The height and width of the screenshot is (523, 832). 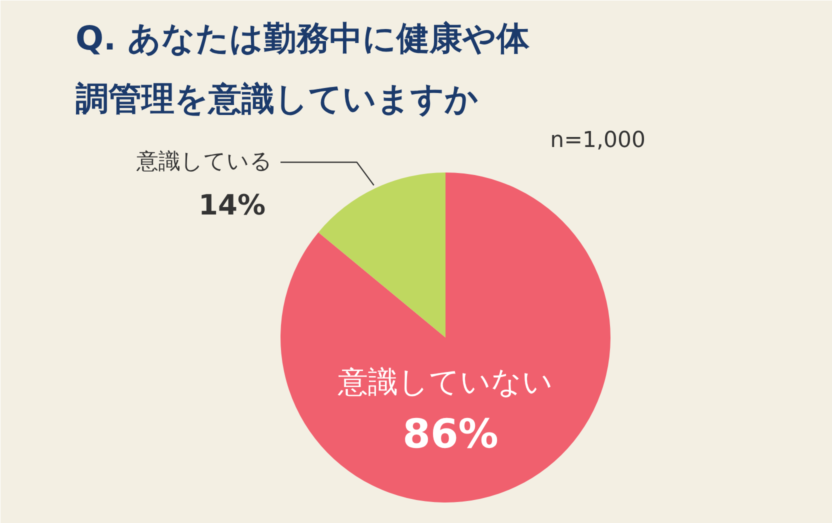 What do you see at coordinates (450, 435) in the screenshot?
I see `data-label: 86%` at bounding box center [450, 435].